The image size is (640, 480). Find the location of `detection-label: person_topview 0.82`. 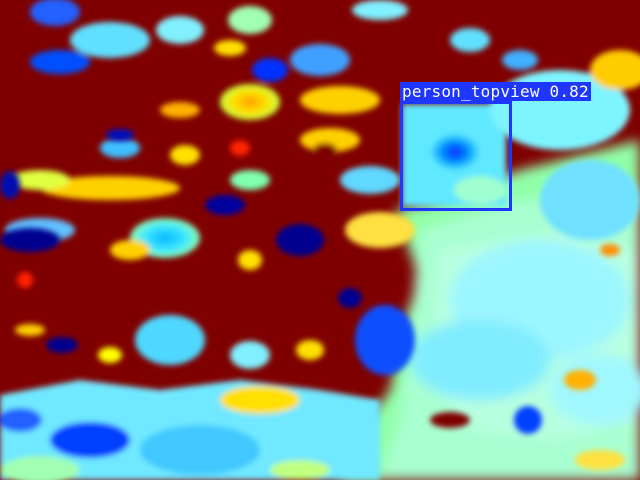

detection-label: person_topview 0.82 is located at coordinates (495, 91).